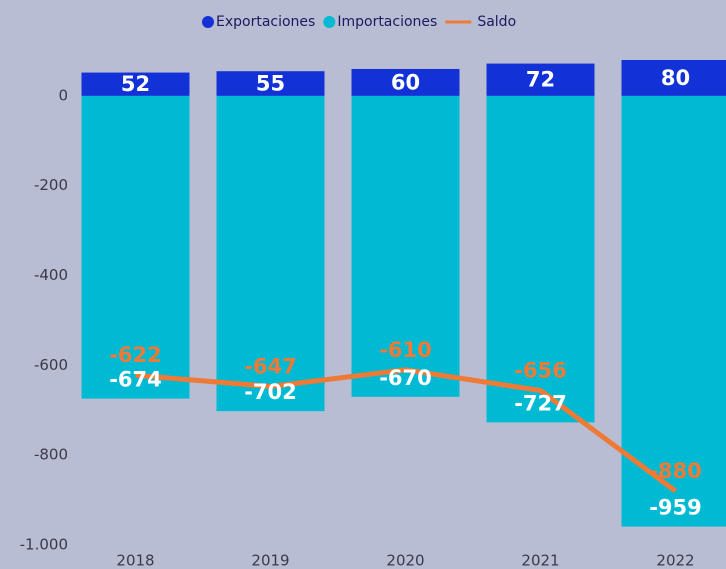  I want to click on data-label: -959, so click(675, 508).